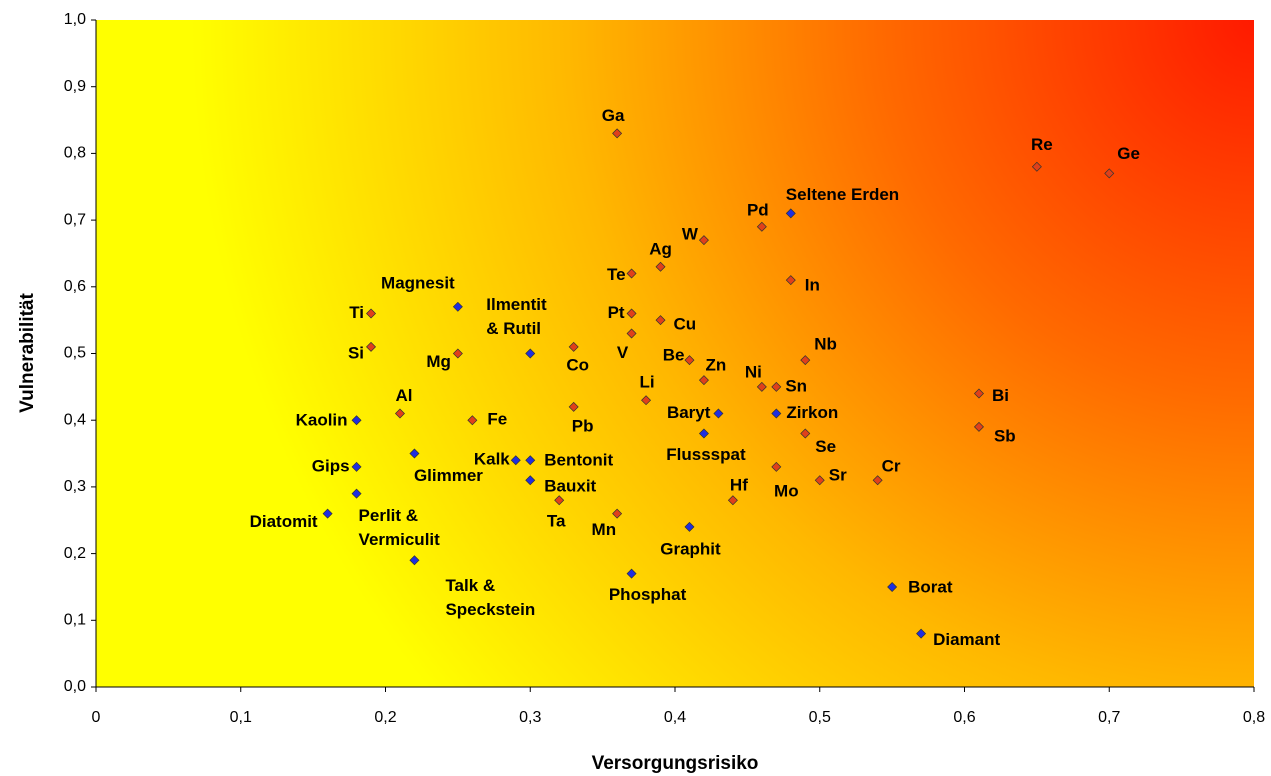  What do you see at coordinates (400, 539) in the screenshot?
I see `point-label: Vermiculit` at bounding box center [400, 539].